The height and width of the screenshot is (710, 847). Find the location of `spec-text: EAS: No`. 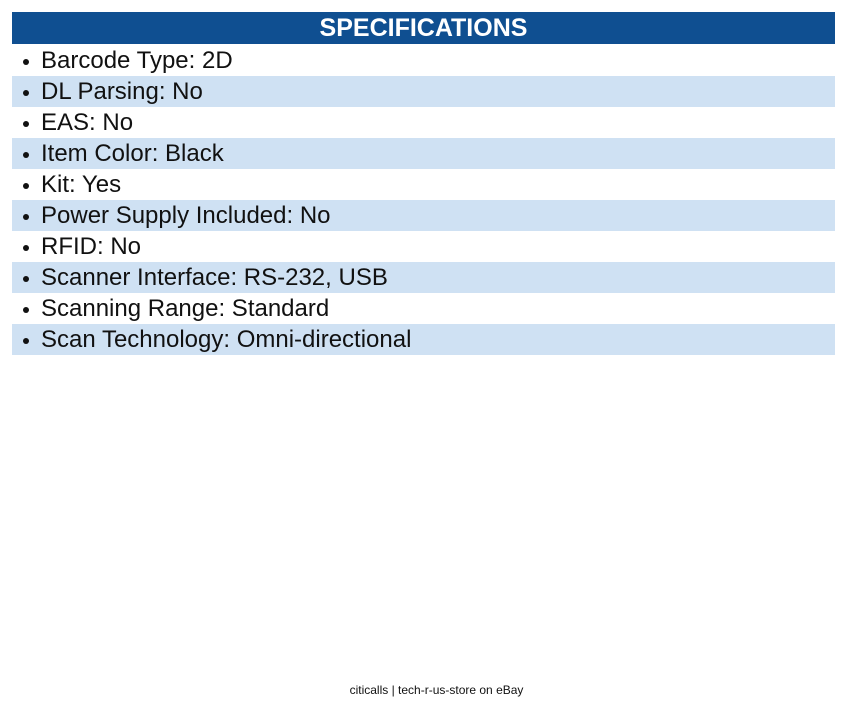

spec-text: EAS: No is located at coordinates (87, 122).